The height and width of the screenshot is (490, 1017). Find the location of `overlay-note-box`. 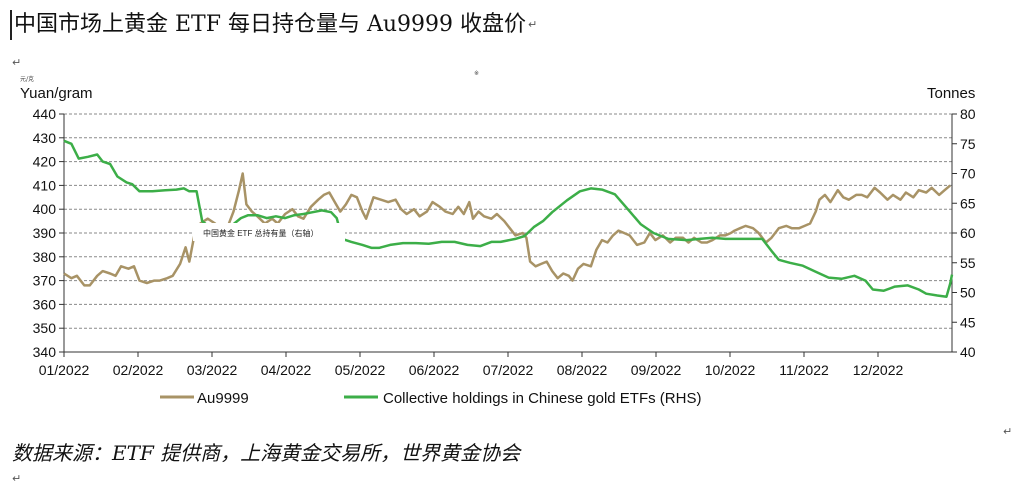

overlay-note-box is located at coordinates (269, 232).